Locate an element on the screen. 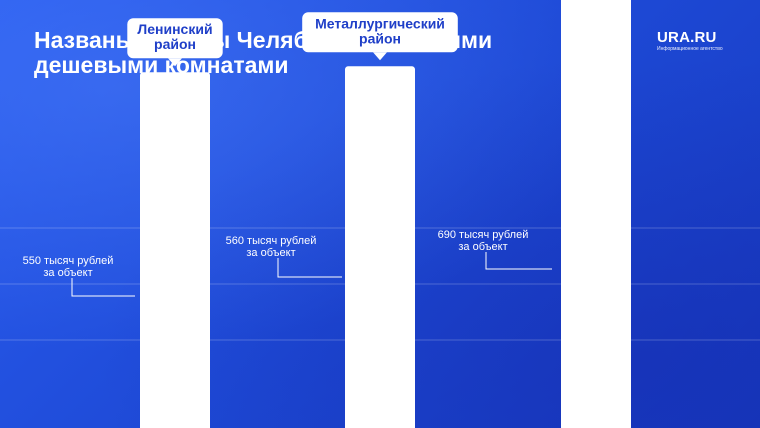 The image size is (760, 428). data-label-text: 560 тысяч рублей is located at coordinates (271, 241).